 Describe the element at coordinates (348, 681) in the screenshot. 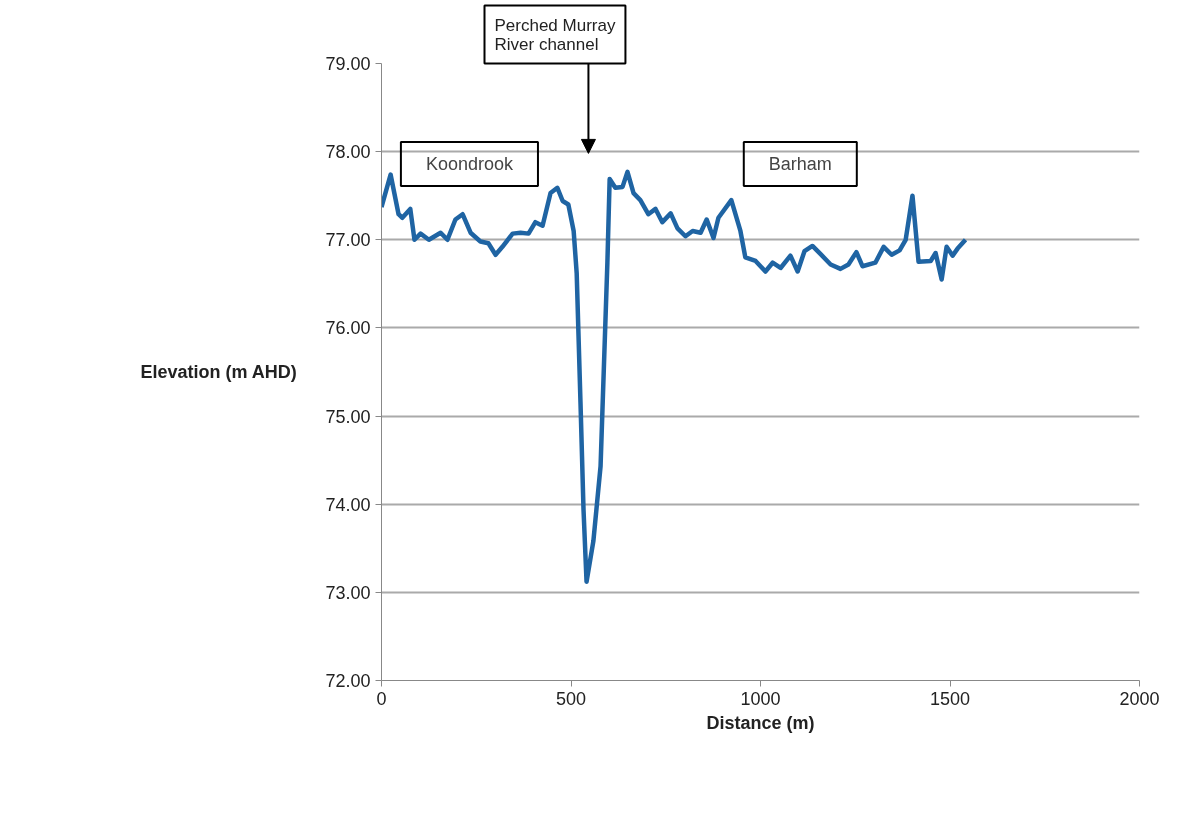

I see `y-tick-label: 72.00` at that location.